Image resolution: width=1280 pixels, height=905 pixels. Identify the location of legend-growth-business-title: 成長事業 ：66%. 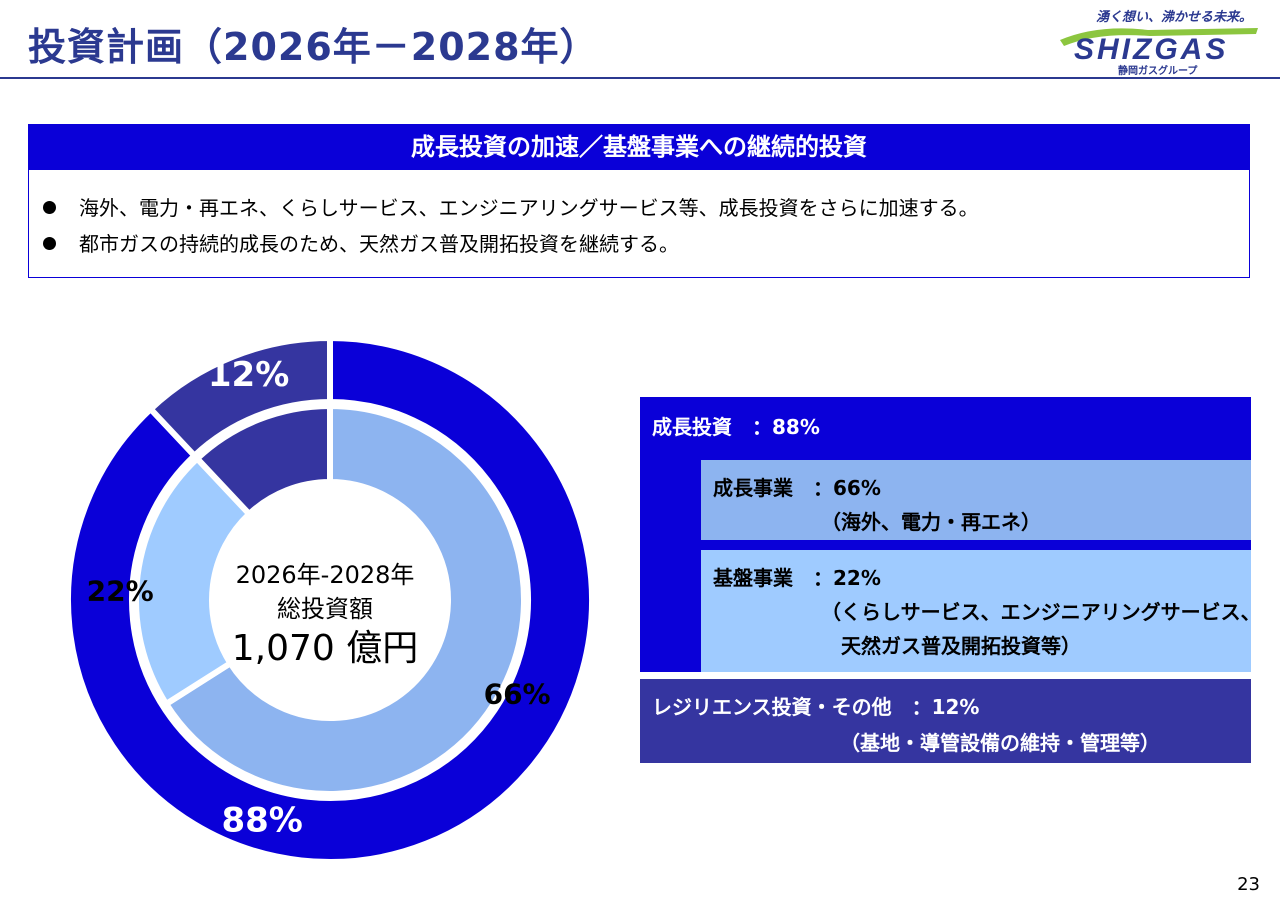
(797, 488).